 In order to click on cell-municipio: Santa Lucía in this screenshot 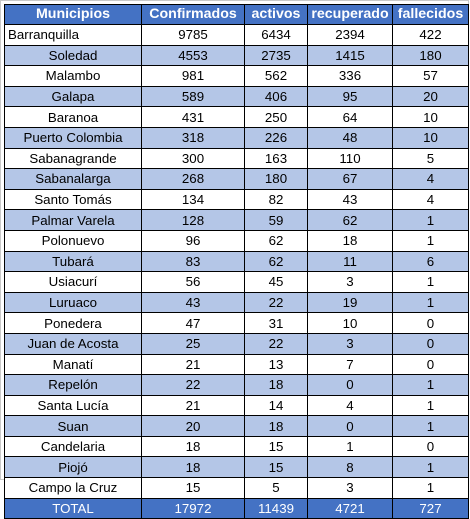, I will do `click(73, 405)`.